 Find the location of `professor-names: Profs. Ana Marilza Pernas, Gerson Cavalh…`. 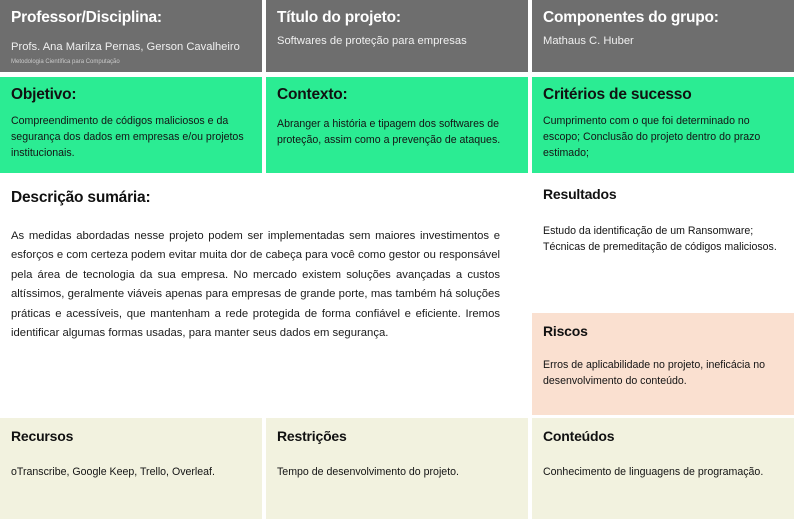

professor-names: Profs. Ana Marilza Pernas, Gerson Cavalh… is located at coordinates (125, 47).